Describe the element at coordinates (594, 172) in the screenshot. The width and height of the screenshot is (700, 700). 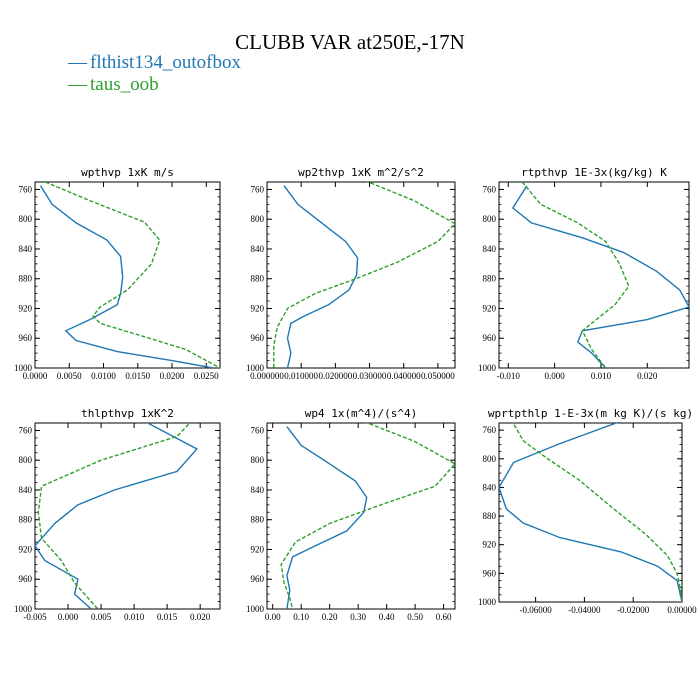
I see `panel-title: rtpthvp 1E-3x(kg/kg) K` at that location.